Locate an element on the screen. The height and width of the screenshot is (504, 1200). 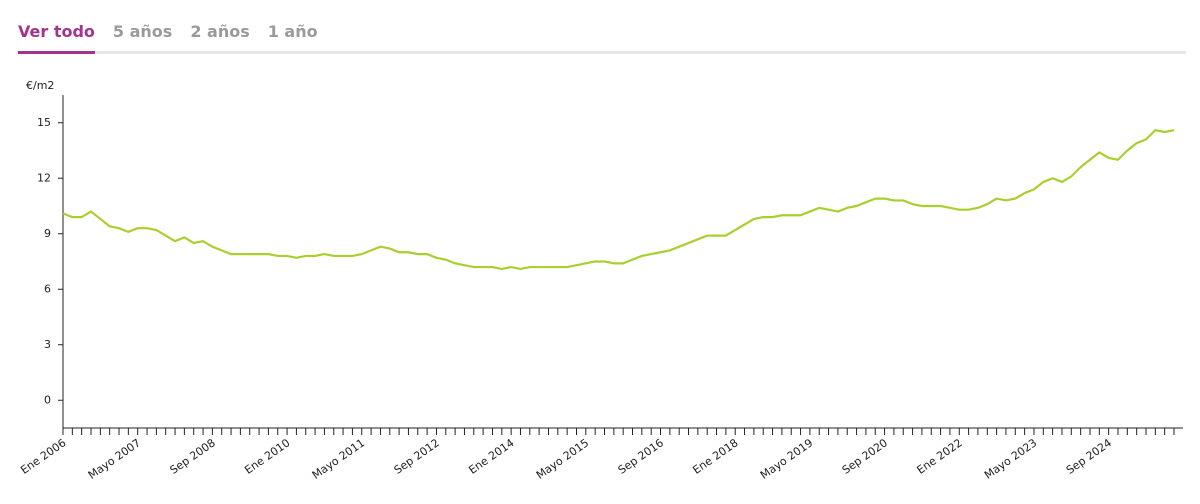
y-tick-label: 9 is located at coordinates (47, 233).